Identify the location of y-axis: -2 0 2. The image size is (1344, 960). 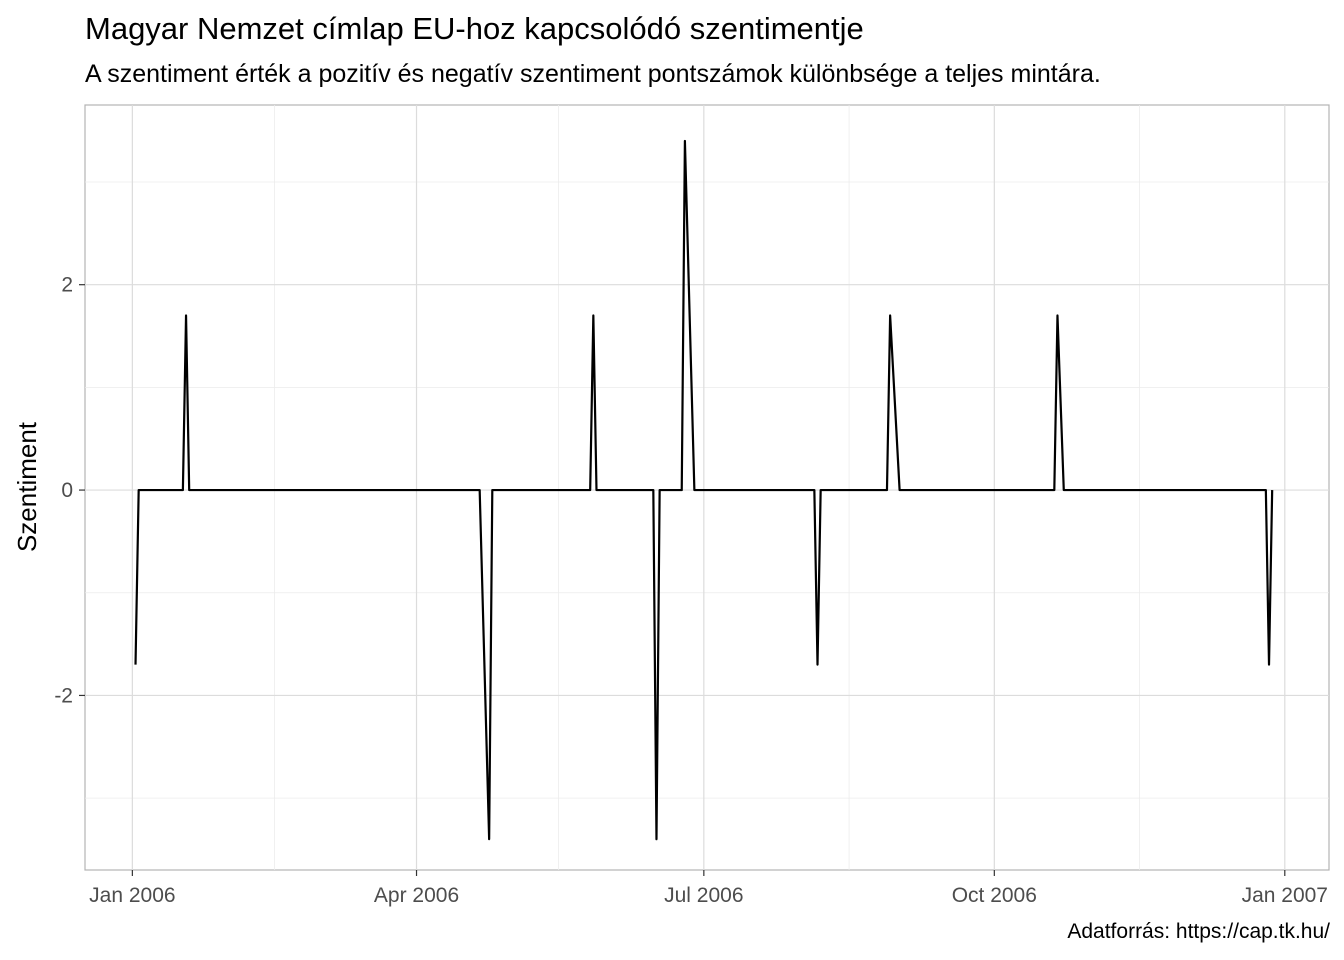
(69, 490).